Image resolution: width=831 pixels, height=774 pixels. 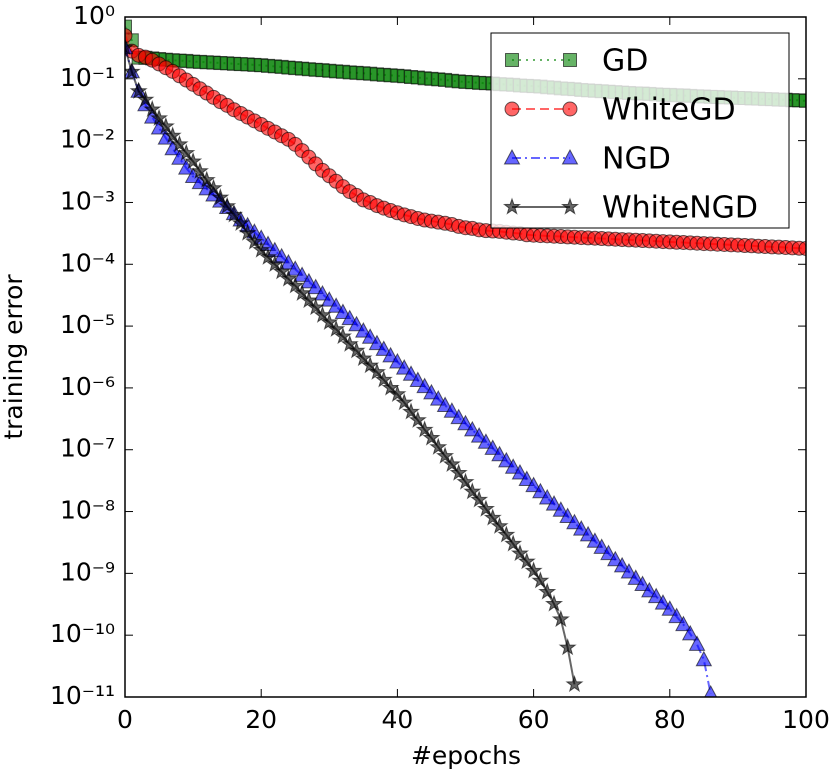 What do you see at coordinates (680, 208) in the screenshot?
I see `legend-label: WhiteNGD` at bounding box center [680, 208].